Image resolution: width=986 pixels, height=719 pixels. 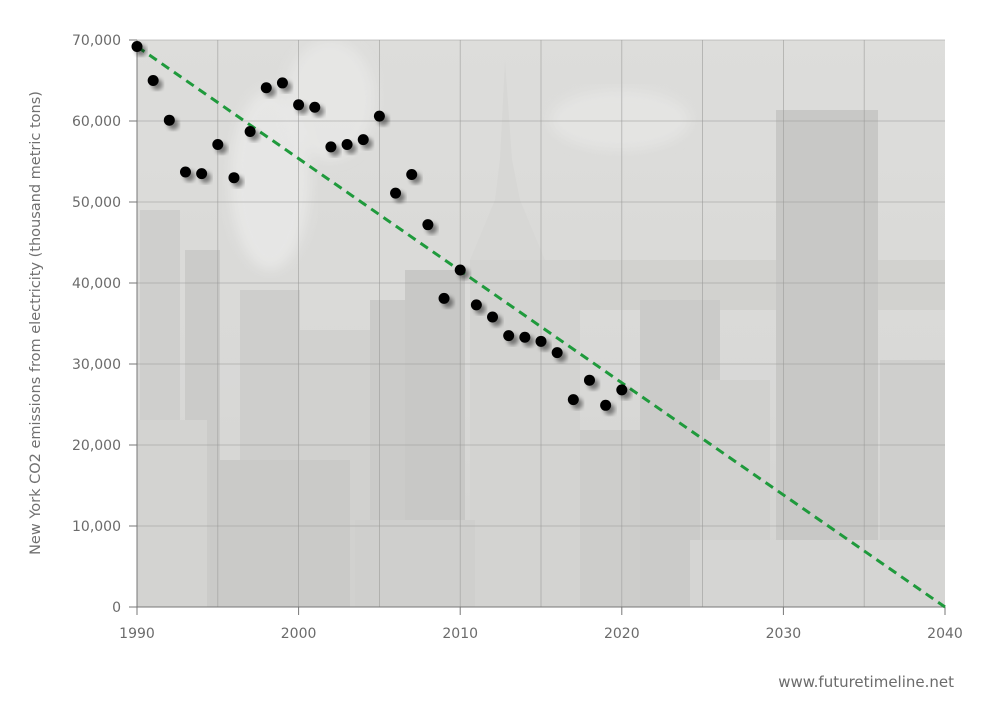 What do you see at coordinates (96, 122) in the screenshot?
I see `y-tick-label: 60,000` at bounding box center [96, 122].